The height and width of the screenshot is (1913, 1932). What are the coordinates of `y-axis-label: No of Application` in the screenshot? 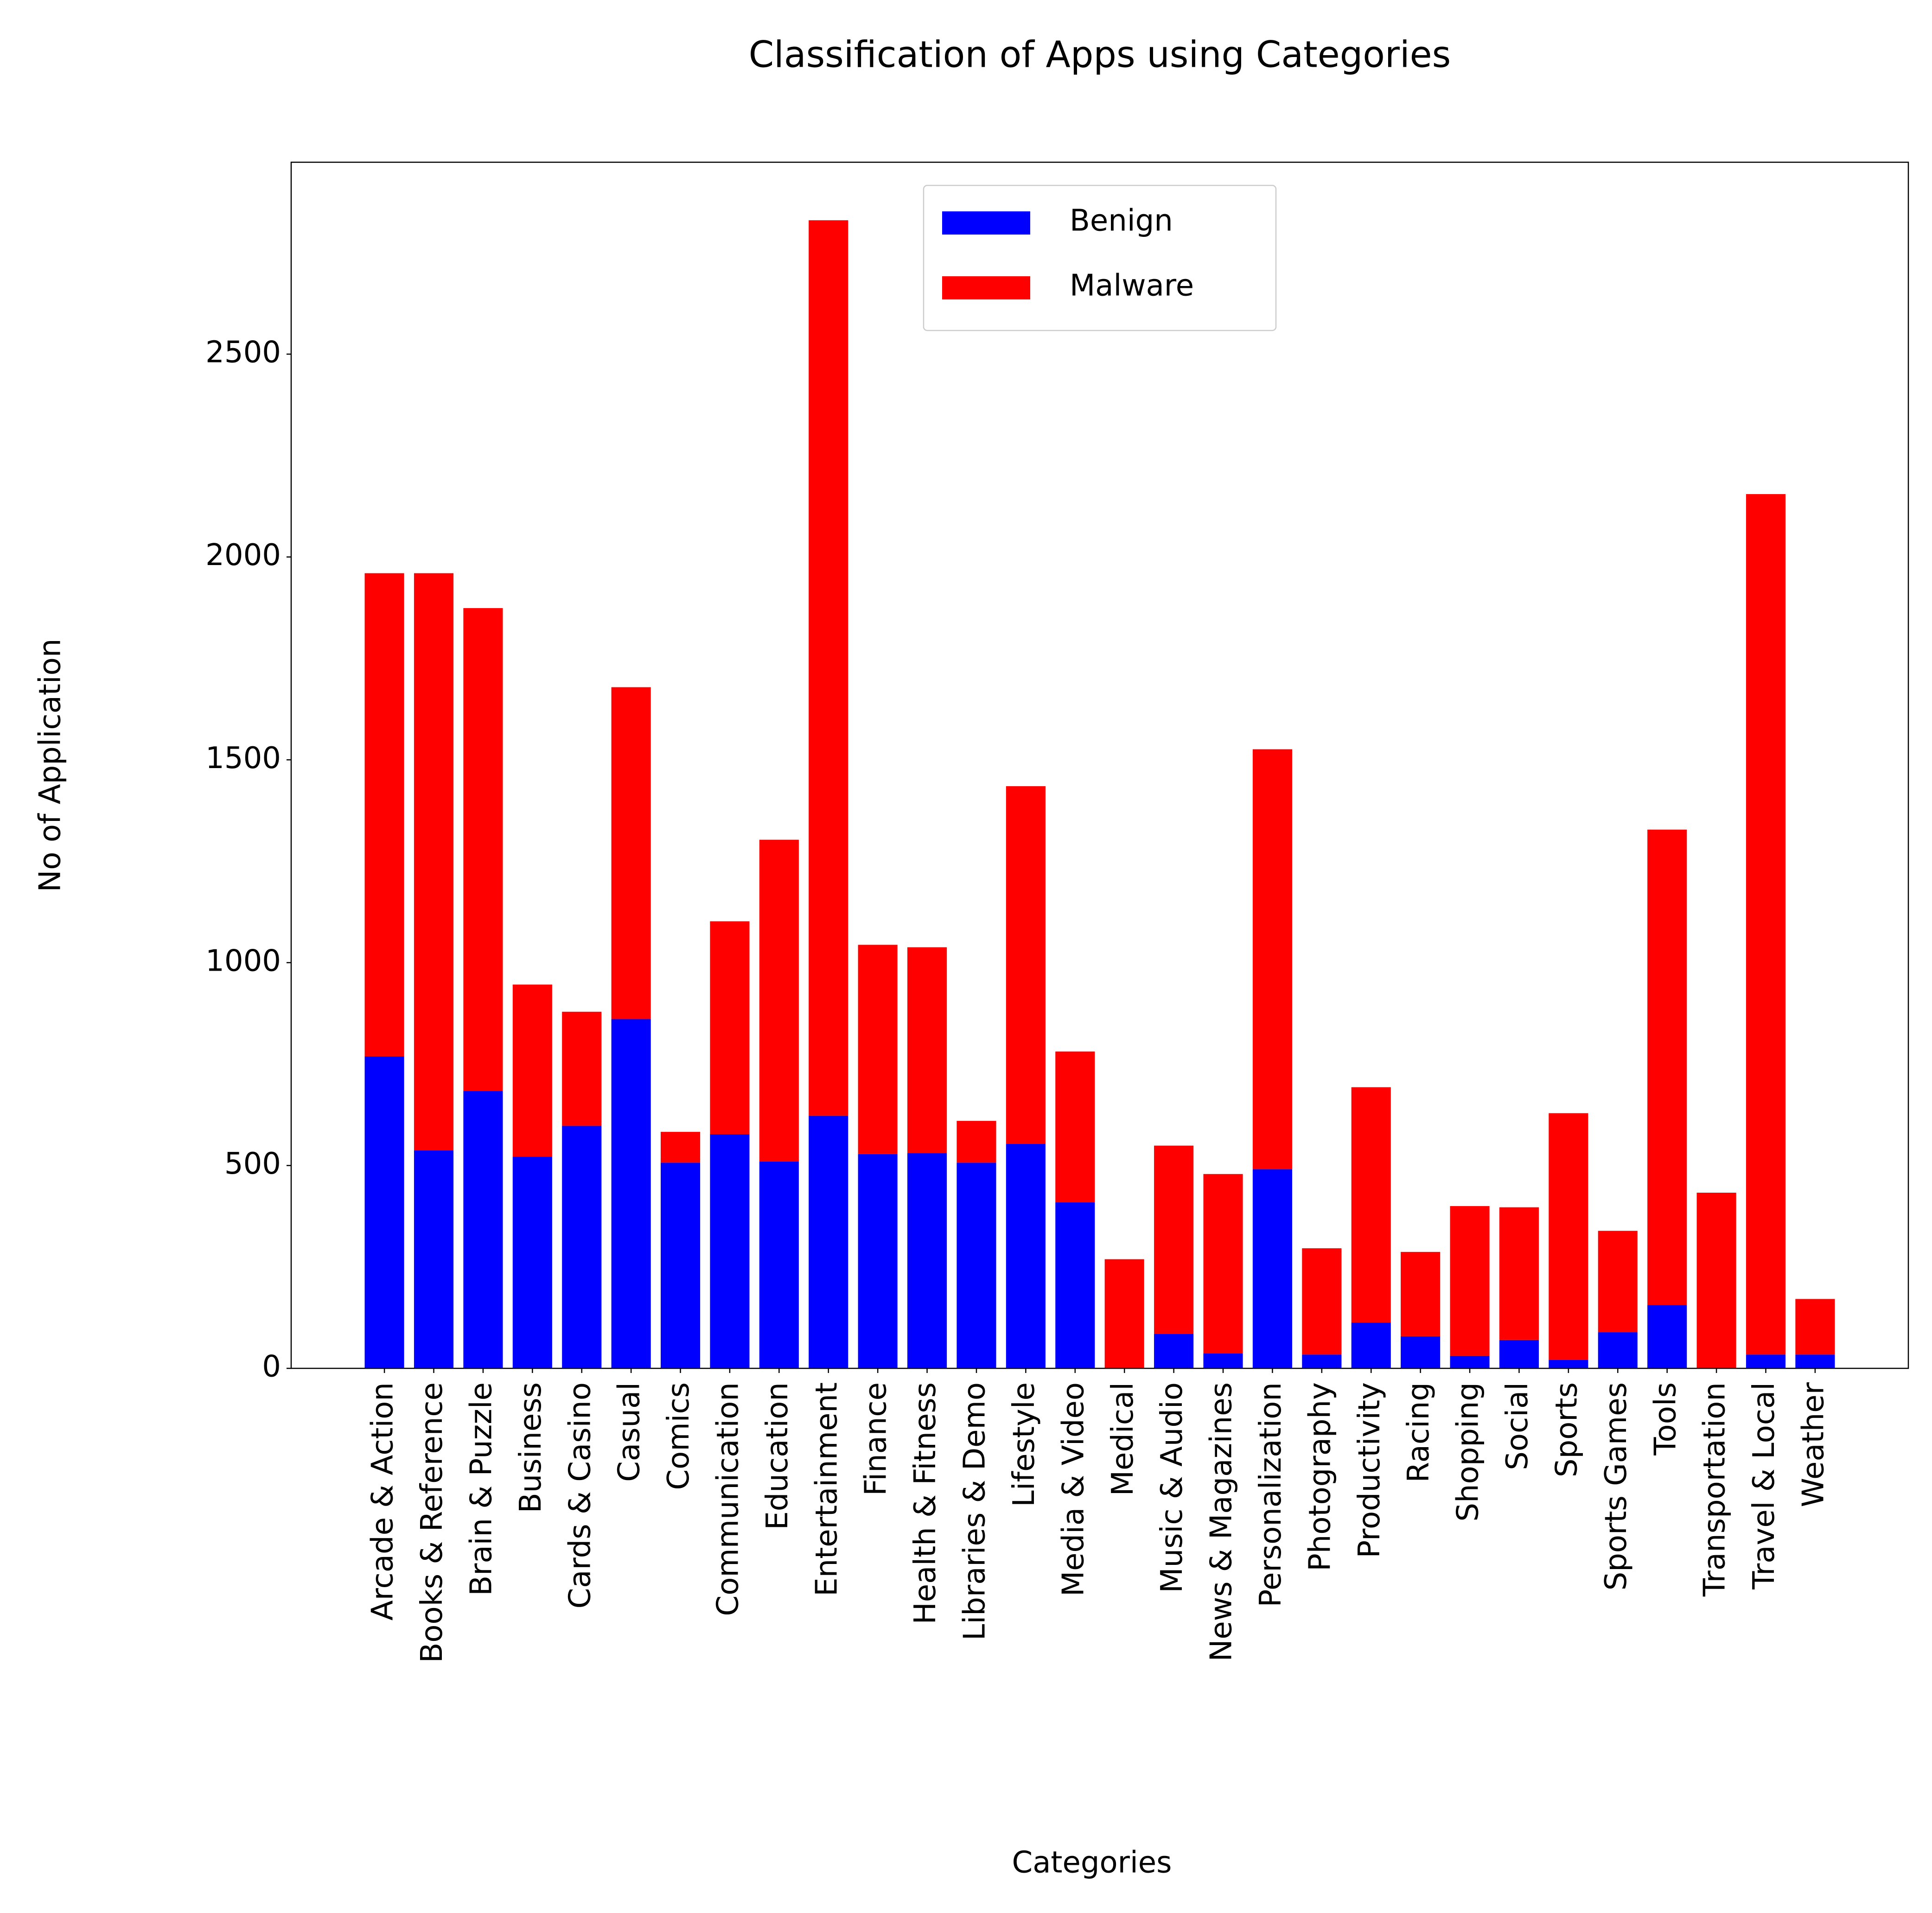 It's located at (50, 766).